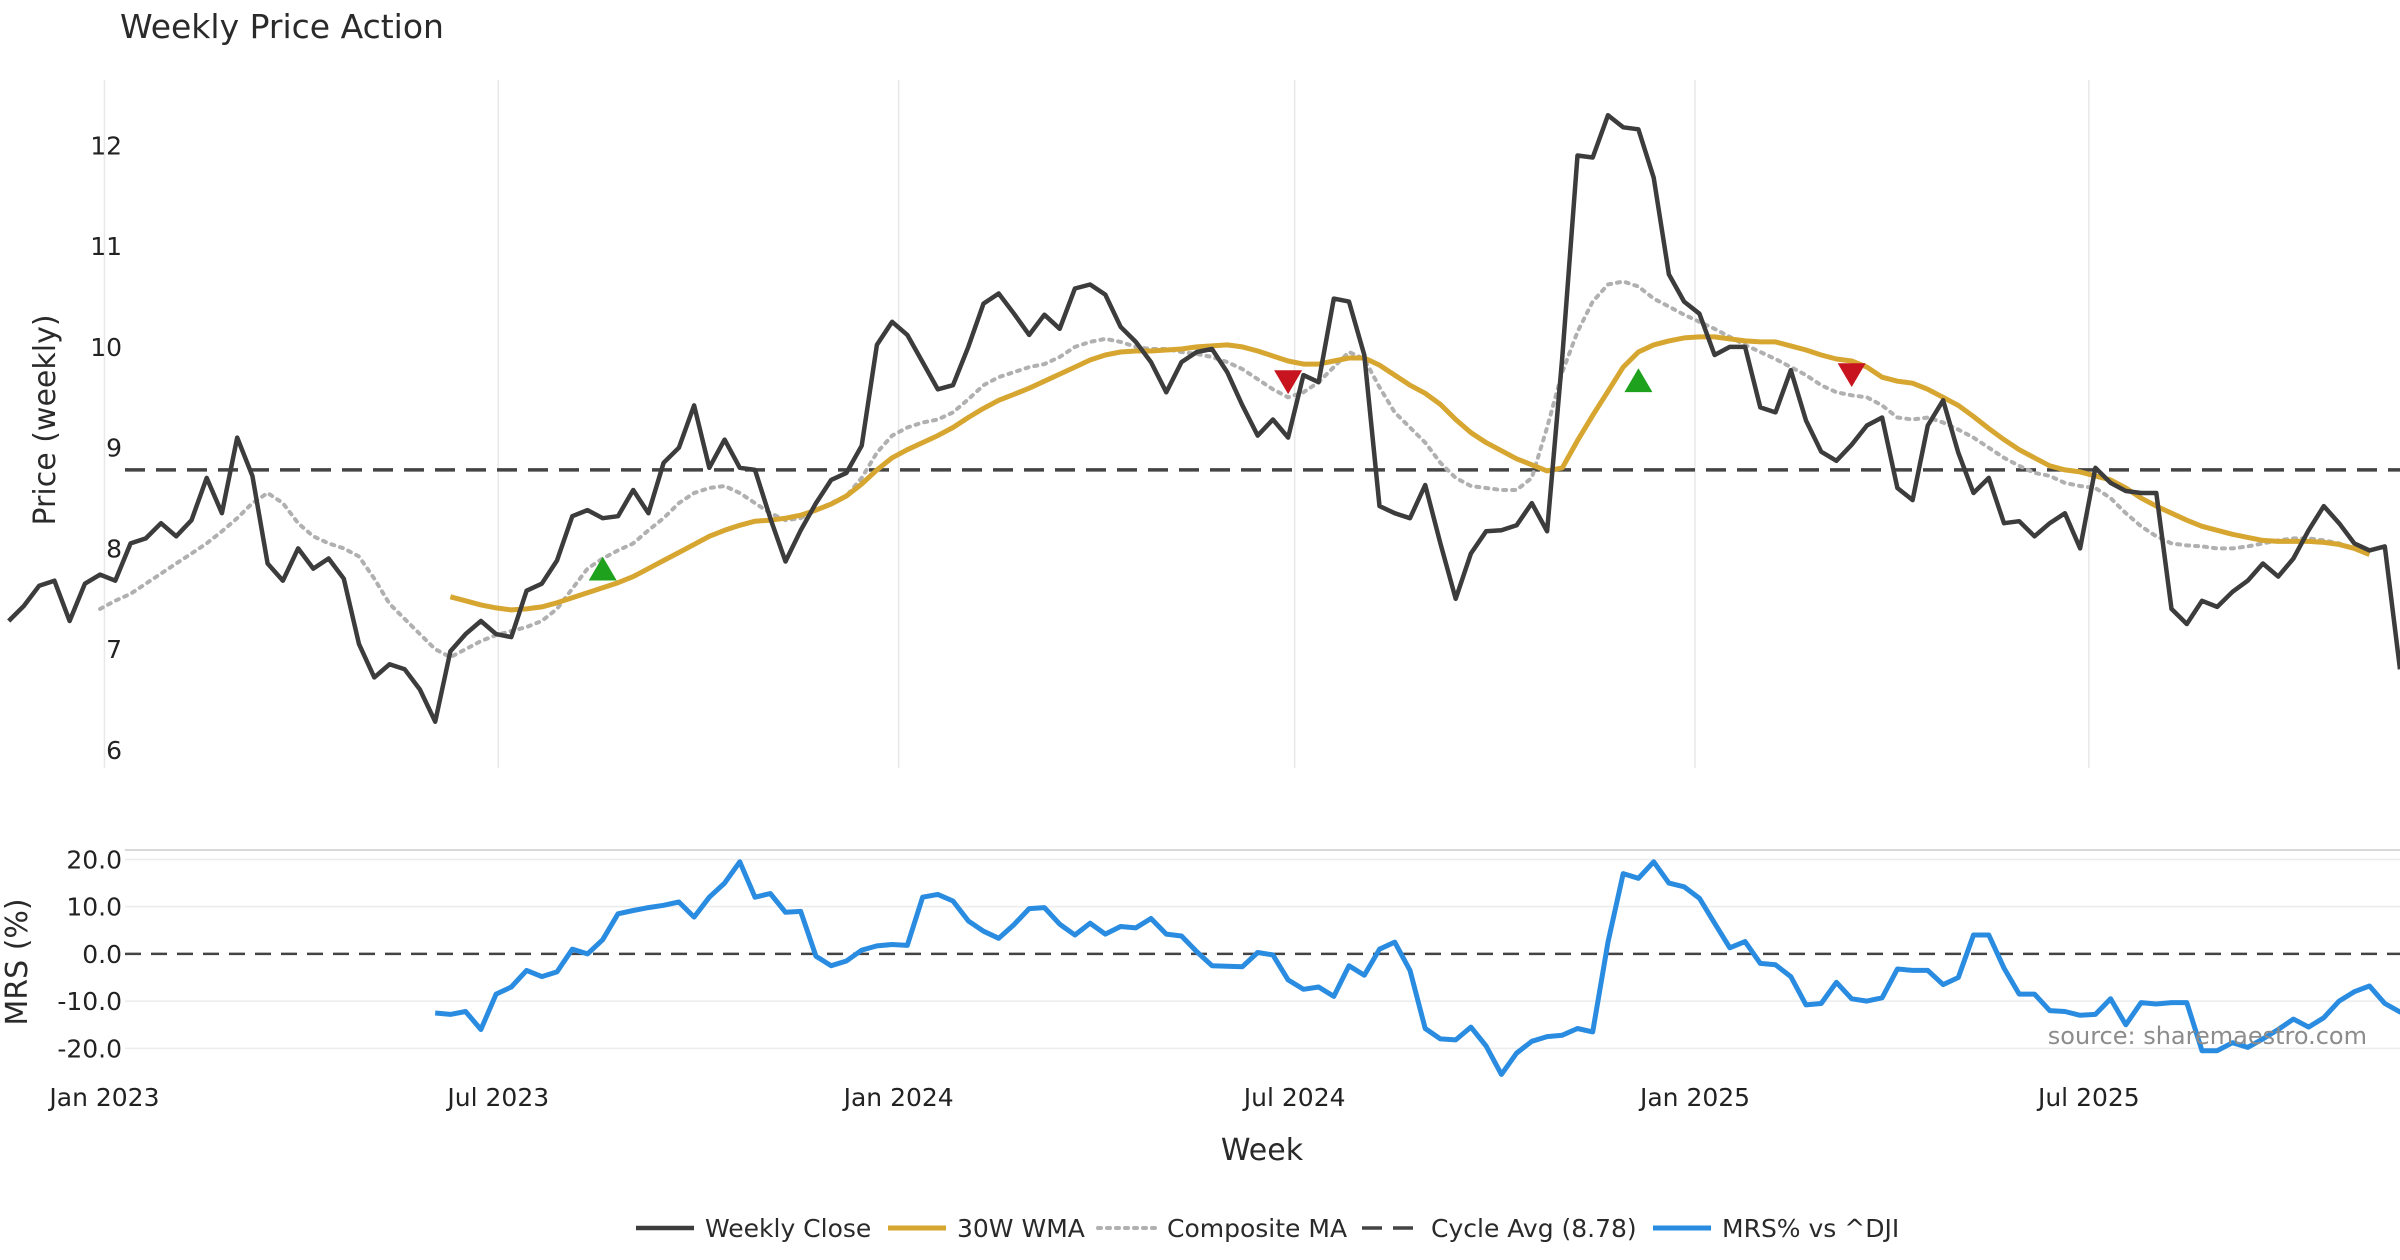  I want to click on x-tick-label: Jul 2024, so click(1294, 1097).